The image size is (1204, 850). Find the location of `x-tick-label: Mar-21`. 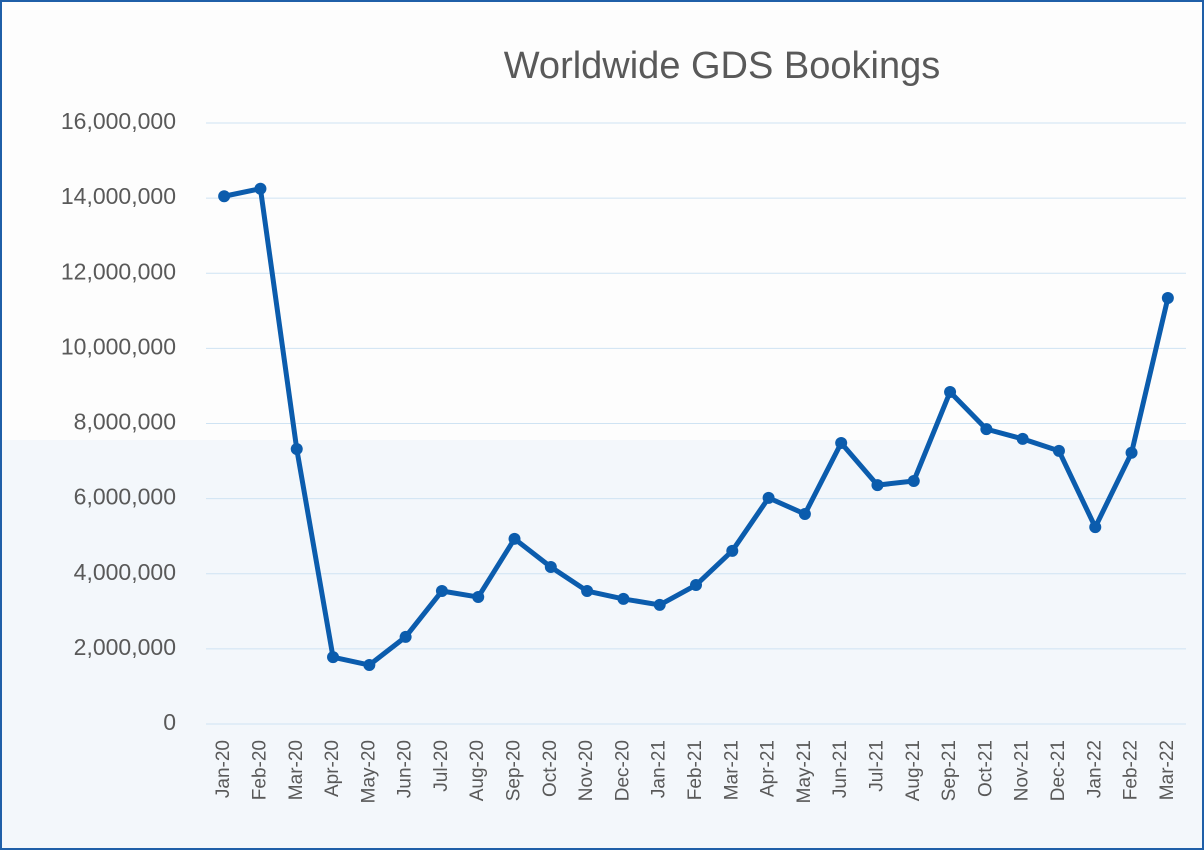

x-tick-label: Mar-21 is located at coordinates (731, 770).